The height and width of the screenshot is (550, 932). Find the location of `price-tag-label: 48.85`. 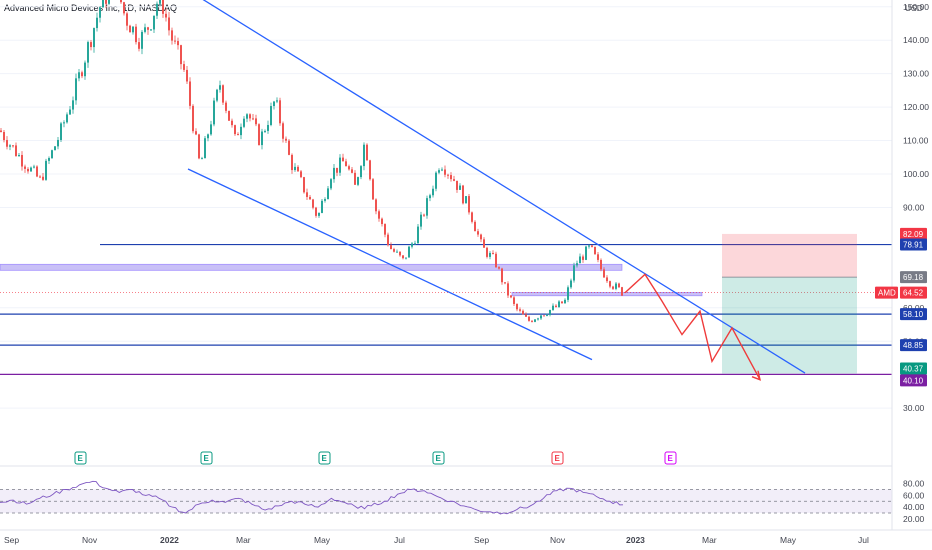

price-tag-label: 48.85 is located at coordinates (913, 345).